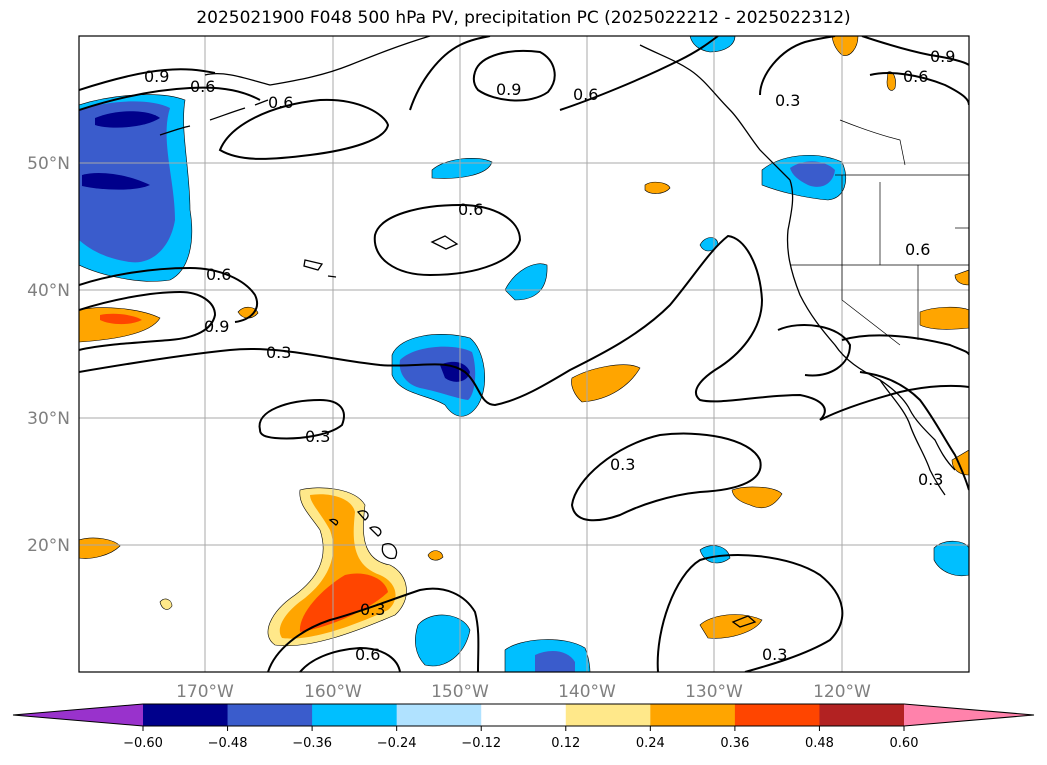  Describe the element at coordinates (48, 164) in the screenshot. I see `lat-label-50n: 50°N` at that location.